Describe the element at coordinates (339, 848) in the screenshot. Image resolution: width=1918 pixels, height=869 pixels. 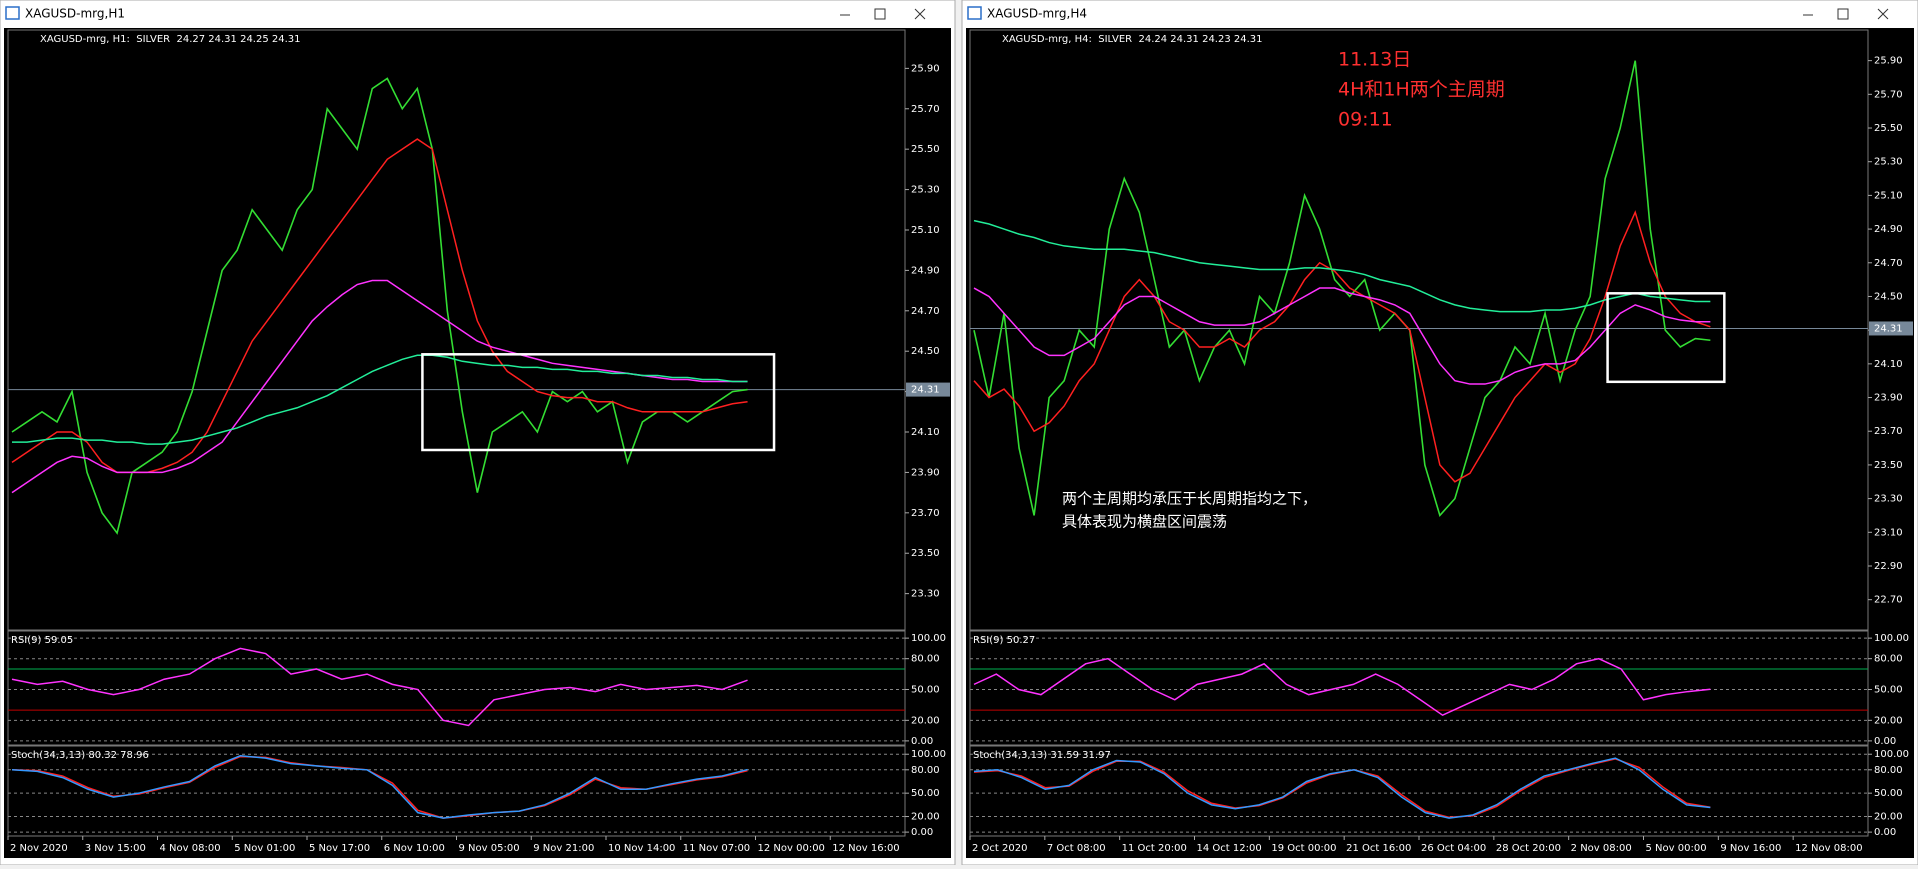
I see `x-tick-label: 5 Nov 17:00` at that location.